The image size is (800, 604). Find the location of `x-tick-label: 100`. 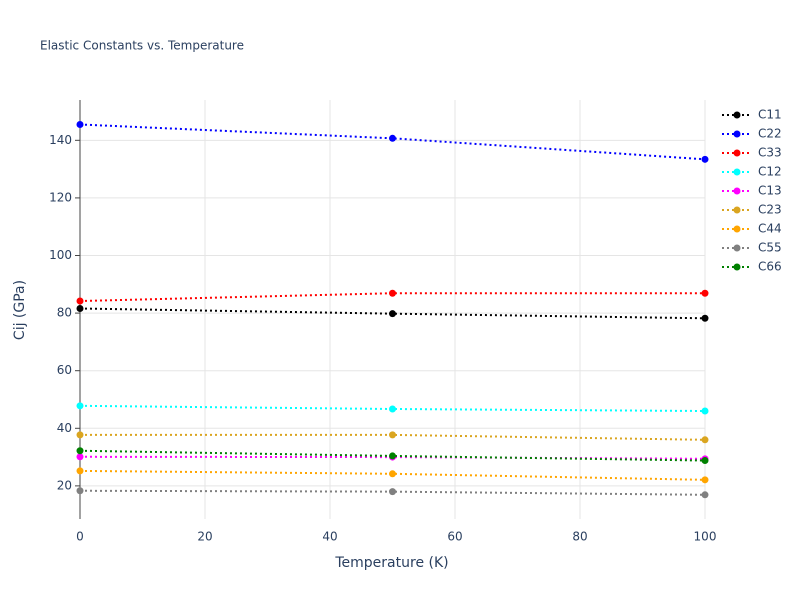

x-tick-label: 100 is located at coordinates (705, 537).